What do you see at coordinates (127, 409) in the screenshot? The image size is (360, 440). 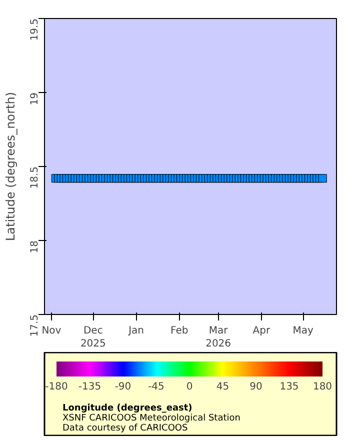 I see `color-bar-title: Longitude (degrees_east)` at bounding box center [127, 409].